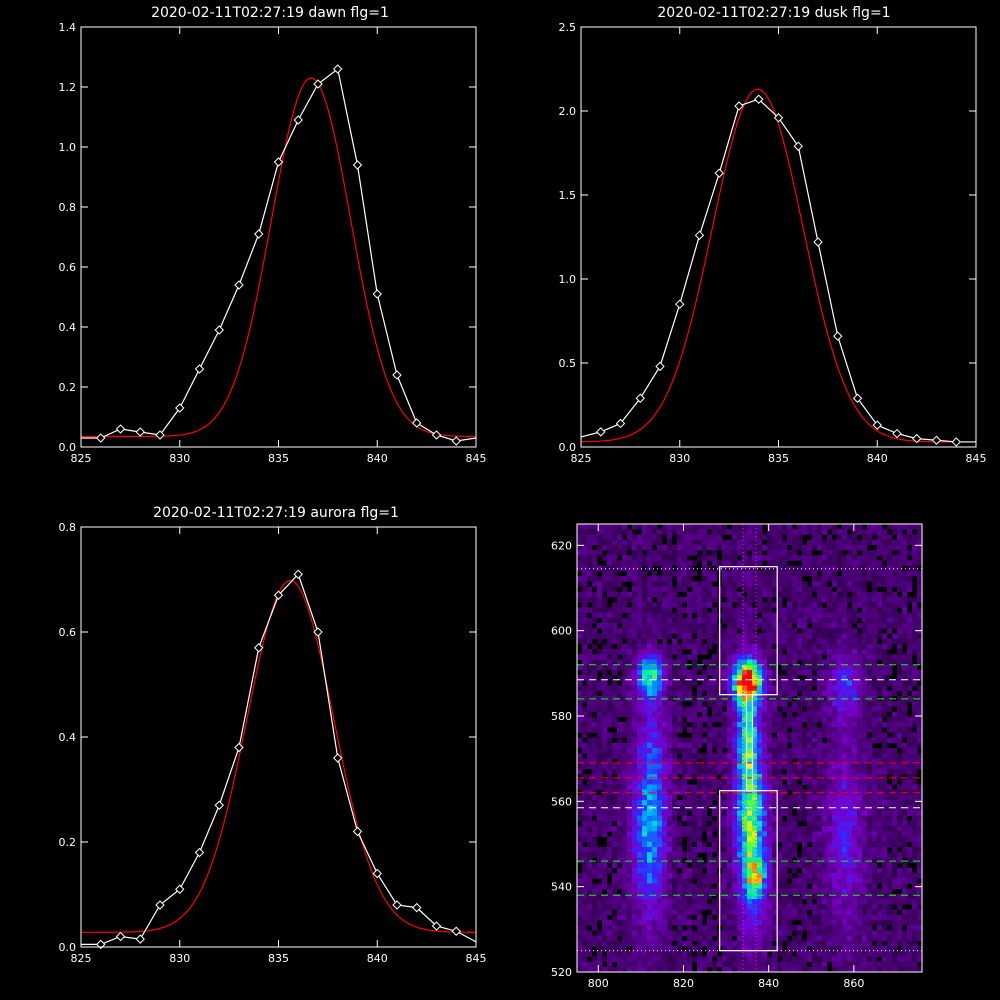 The width and height of the screenshot is (1000, 1000). I want to click on aurora-data-point, so click(417, 907).